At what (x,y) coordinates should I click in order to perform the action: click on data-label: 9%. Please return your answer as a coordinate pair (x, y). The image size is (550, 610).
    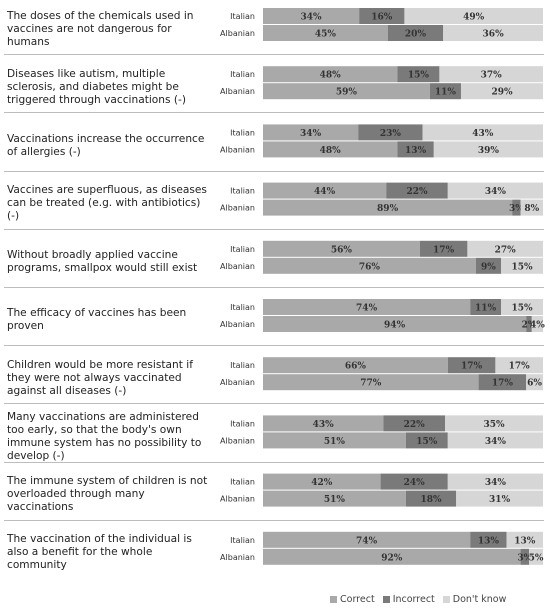
    Looking at the image, I should click on (488, 267).